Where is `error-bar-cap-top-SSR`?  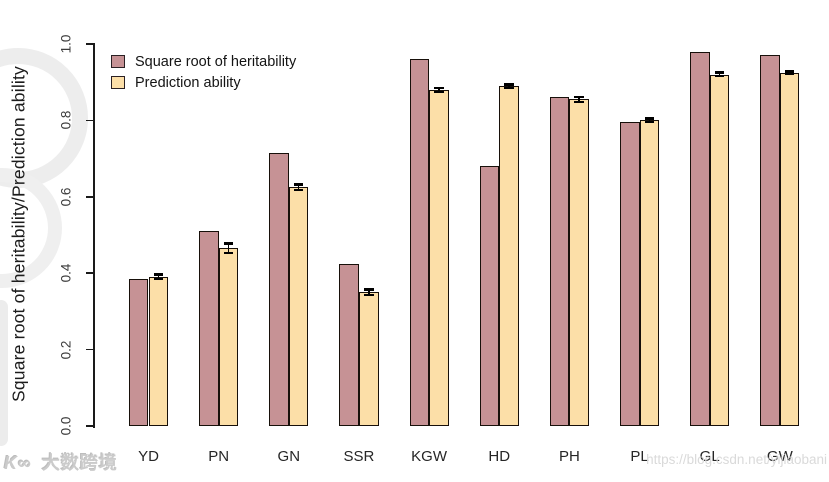 error-bar-cap-top-SSR is located at coordinates (368, 290).